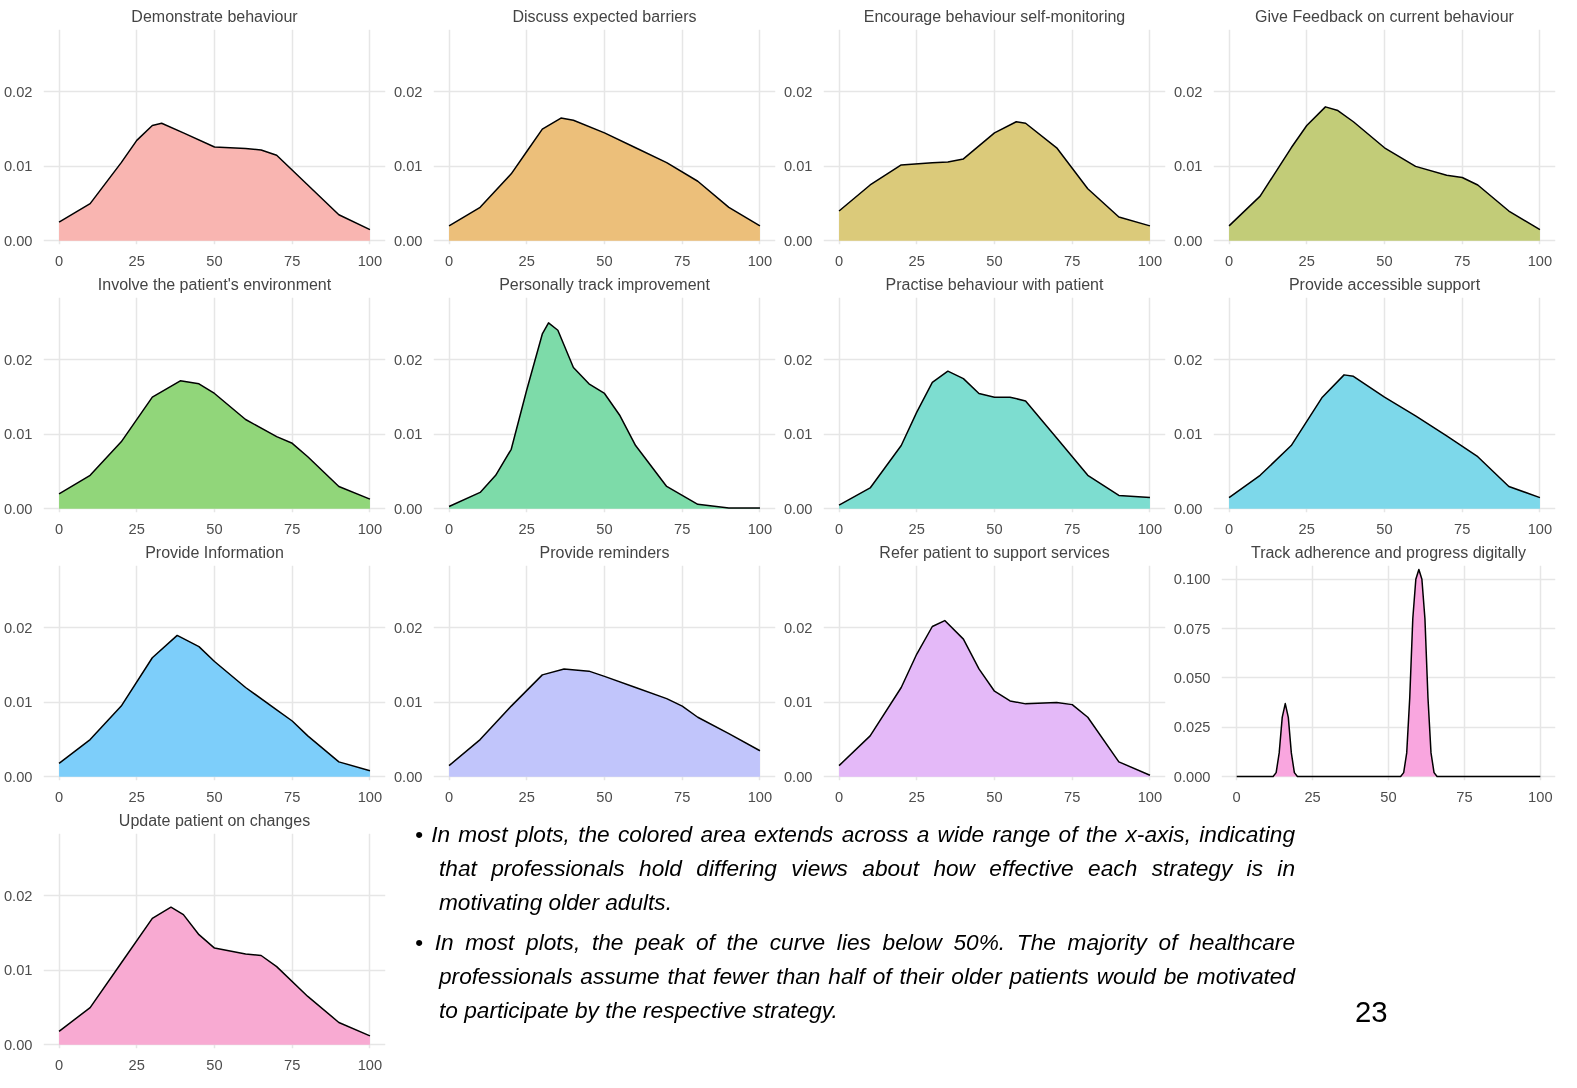  Describe the element at coordinates (214, 820) in the screenshot. I see `chart-title: Update patient on changes` at that location.